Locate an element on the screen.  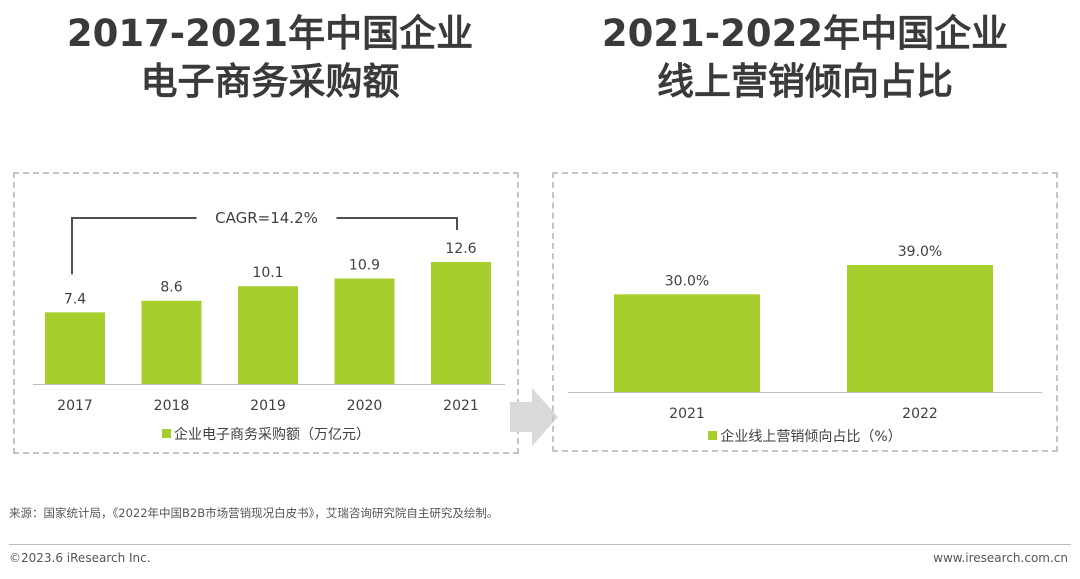
right-title-line2: 线上营销倾向占比 is located at coordinates (805, 81).